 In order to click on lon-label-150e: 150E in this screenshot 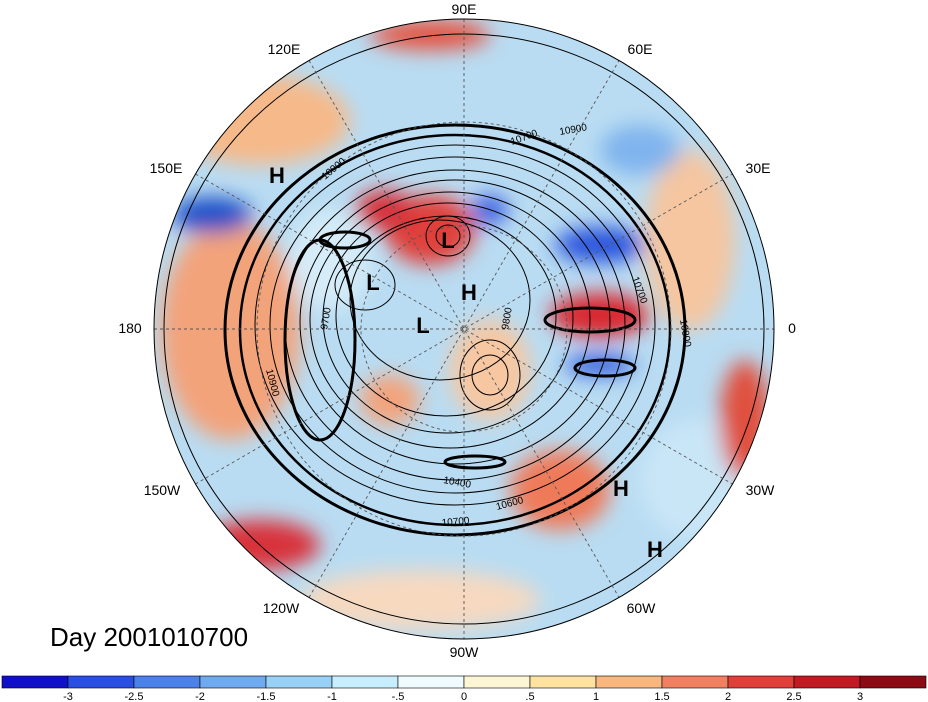, I will do `click(166, 168)`.